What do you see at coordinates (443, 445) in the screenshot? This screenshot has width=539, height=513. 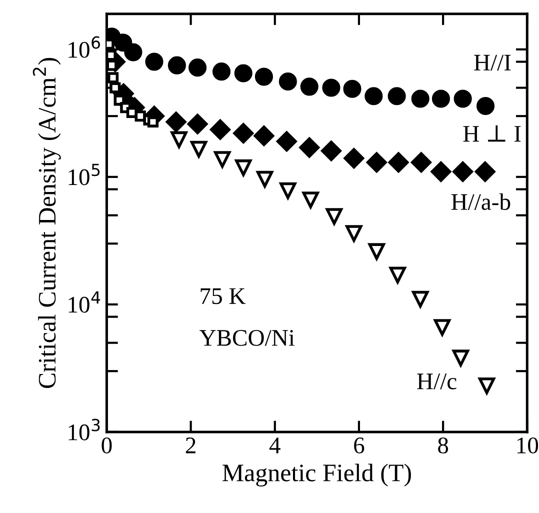 I see `x-tick-label: 8` at bounding box center [443, 445].